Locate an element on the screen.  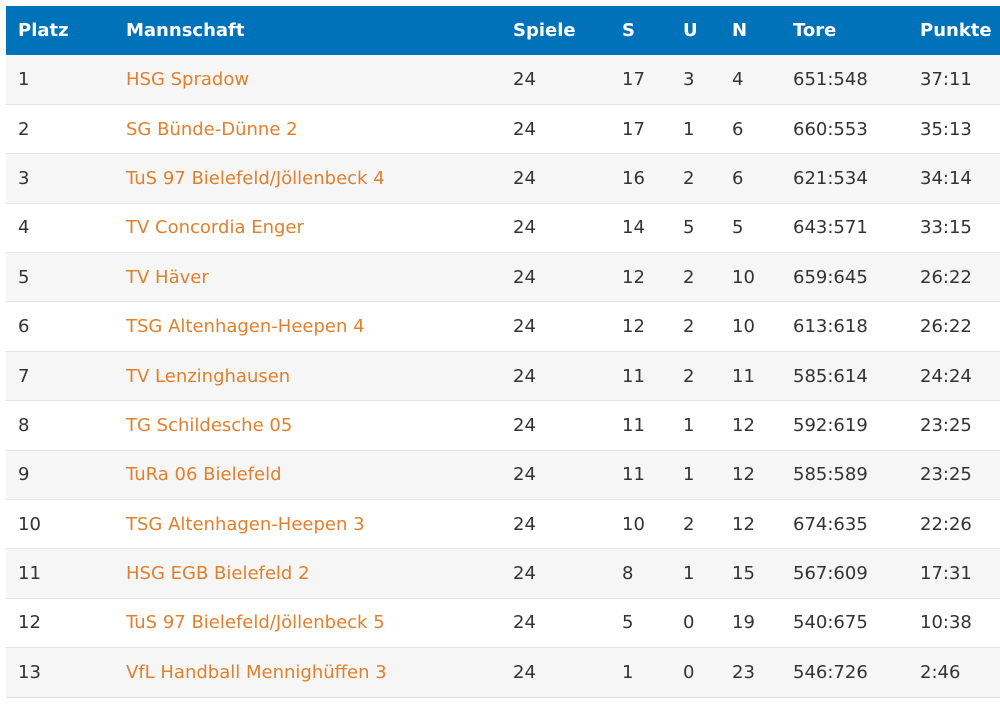
cell-niederlagen: 10 is located at coordinates (743, 327).